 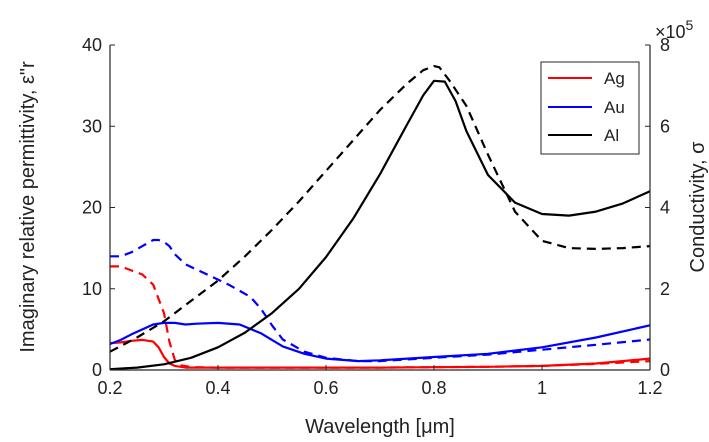 What do you see at coordinates (217, 388) in the screenshot?
I see `x-tick-label-0-4: 0.4` at bounding box center [217, 388].